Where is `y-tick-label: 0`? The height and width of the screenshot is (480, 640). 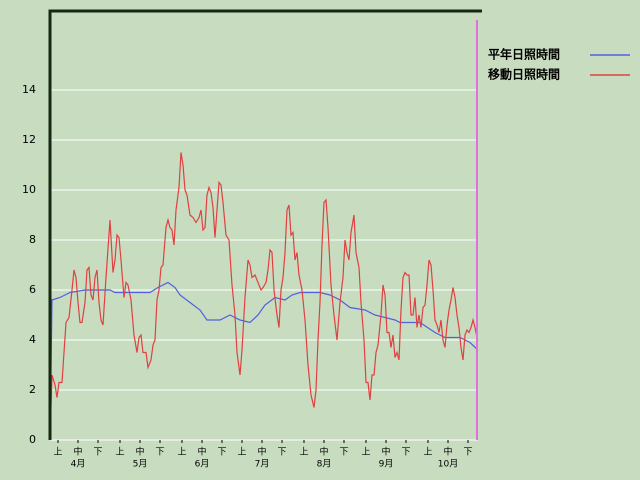 y-tick-label: 0 is located at coordinates (32, 439).